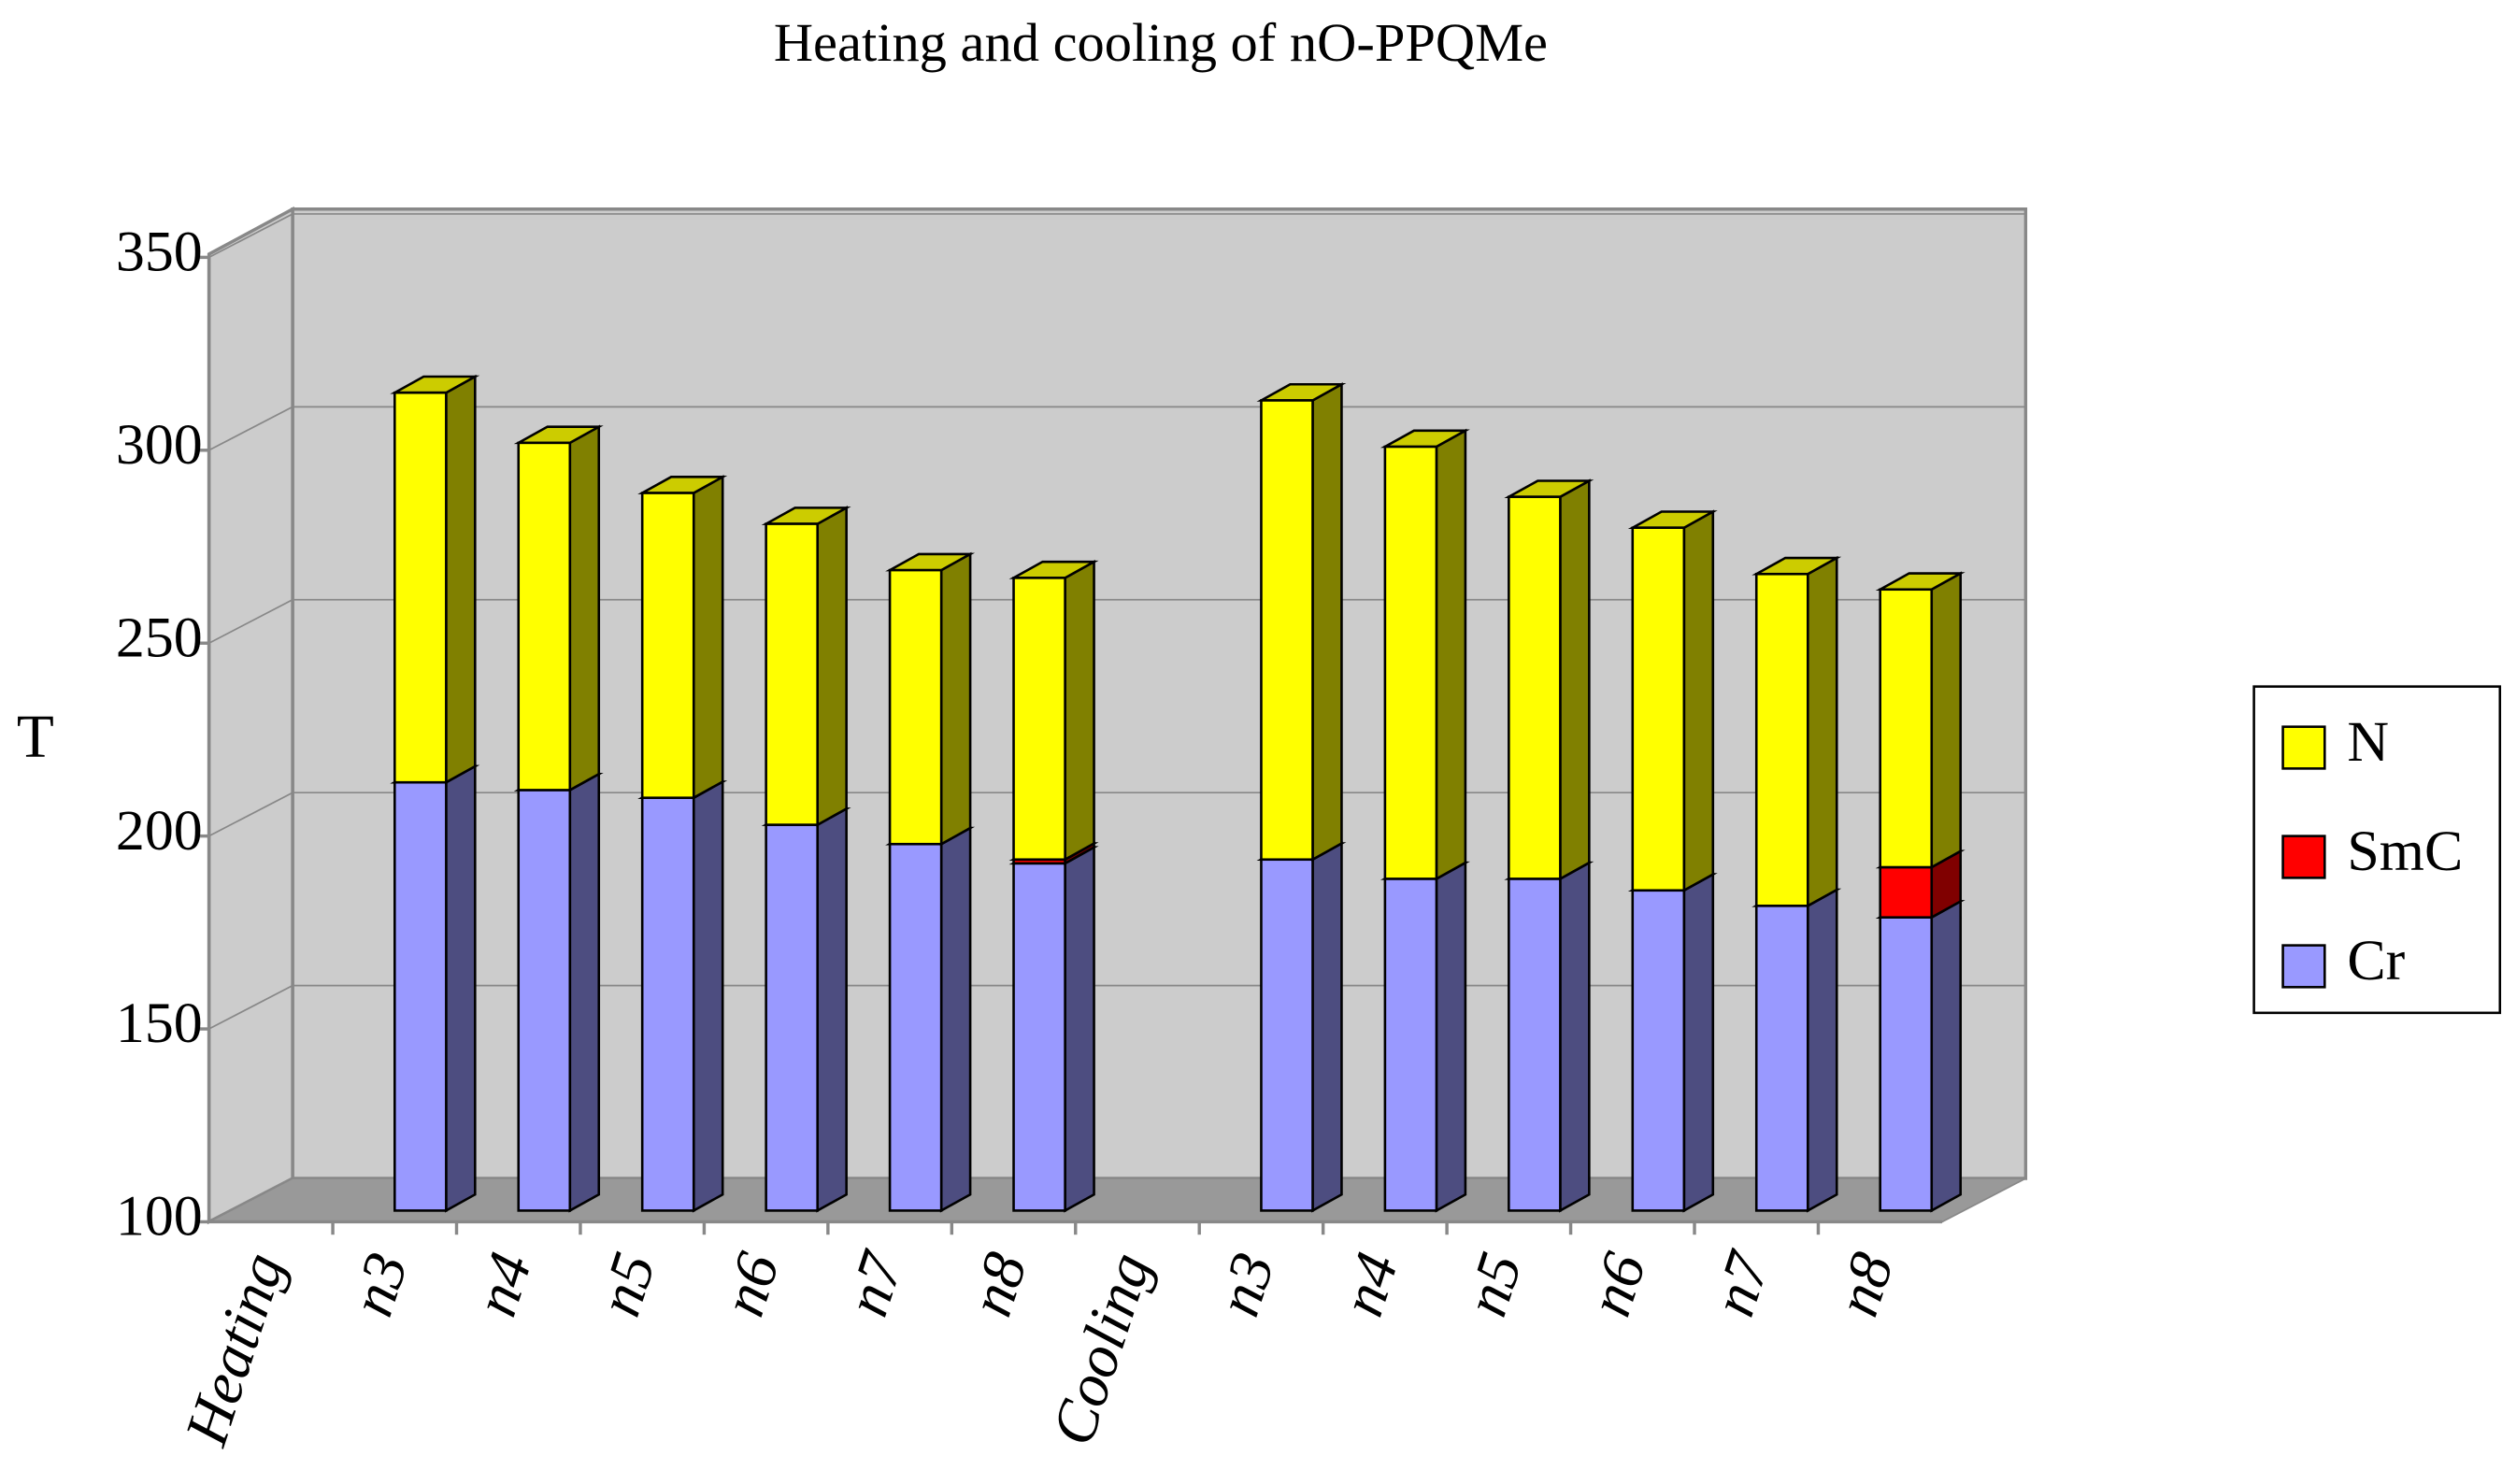  Describe the element at coordinates (2368, 742) in the screenshot. I see `legend-label: N` at that location.